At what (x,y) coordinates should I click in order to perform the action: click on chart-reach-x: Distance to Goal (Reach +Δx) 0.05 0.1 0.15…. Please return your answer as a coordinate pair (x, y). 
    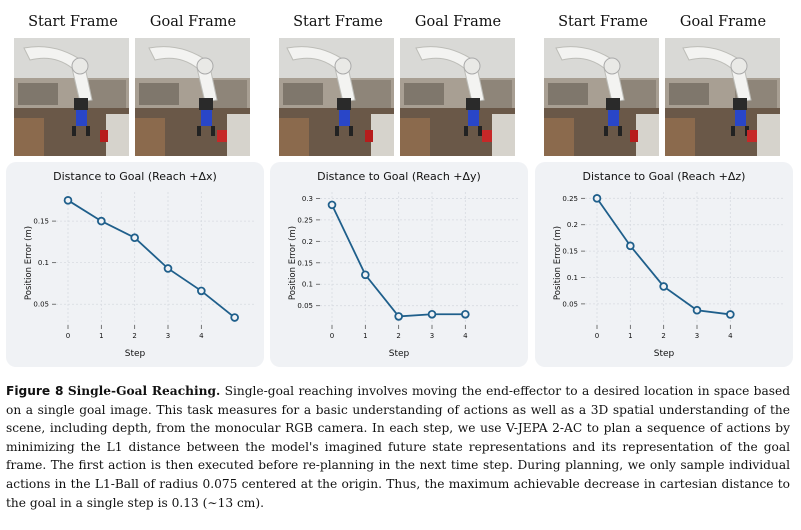
    Looking at the image, I should click on (135, 264).